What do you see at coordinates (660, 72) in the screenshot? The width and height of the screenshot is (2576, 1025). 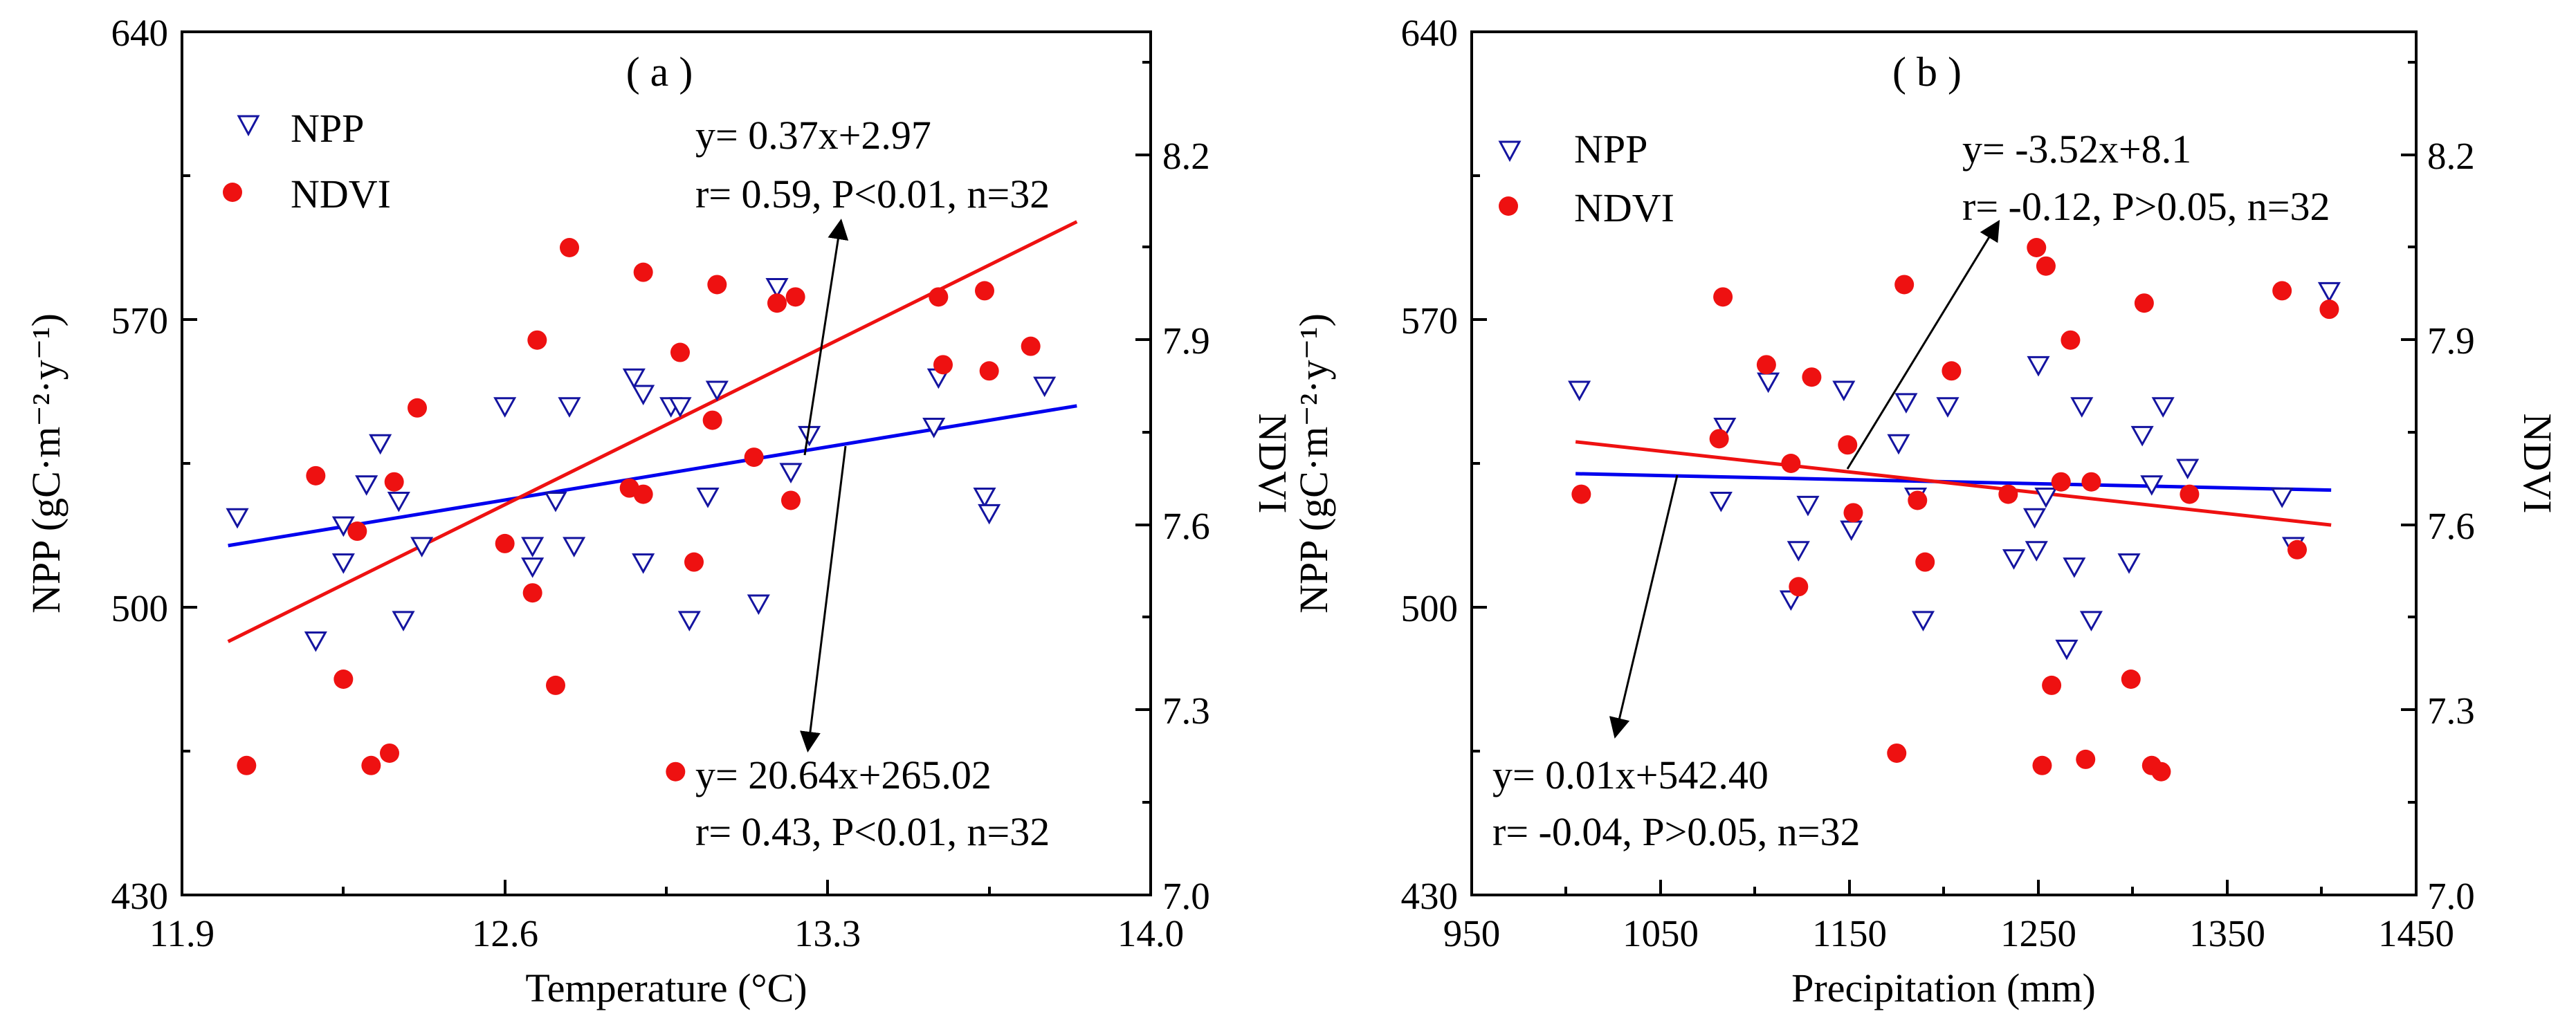 I see `panel-a-label: ( a )` at bounding box center [660, 72].